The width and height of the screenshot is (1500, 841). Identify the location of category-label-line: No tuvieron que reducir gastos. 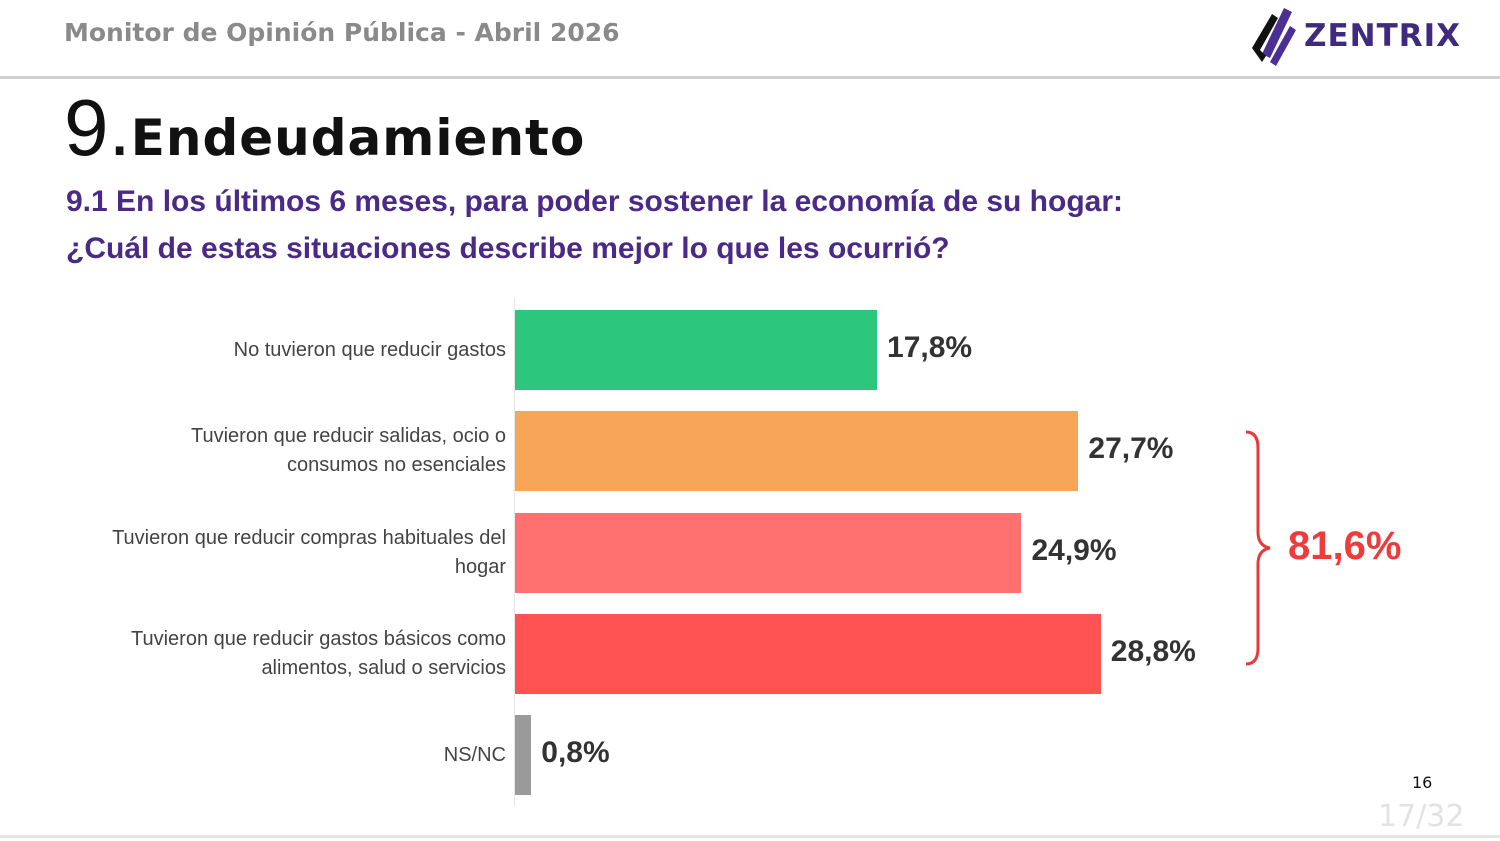
(369, 349).